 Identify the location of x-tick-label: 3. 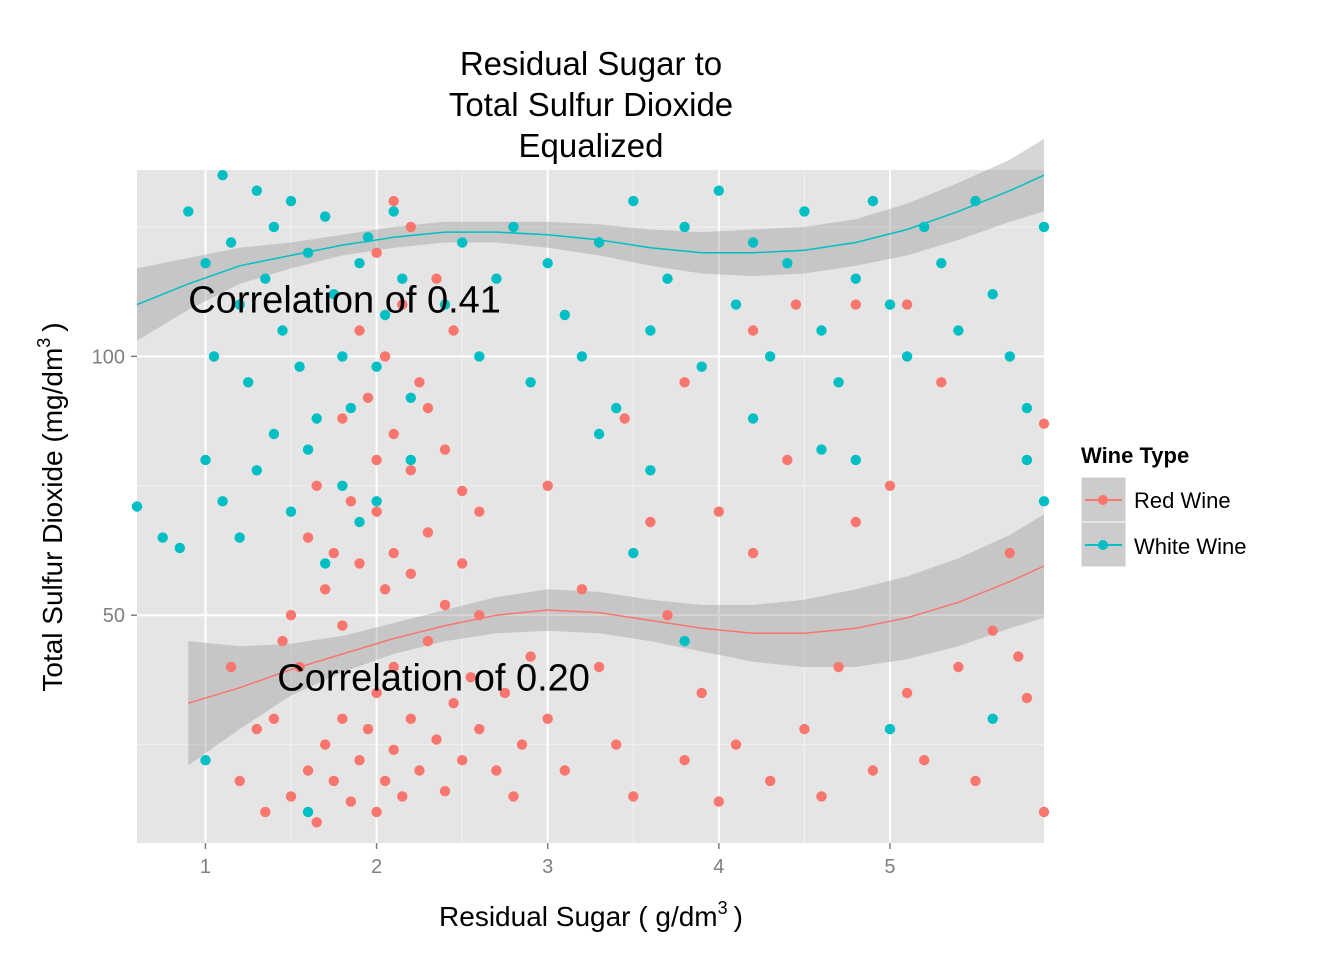
(547, 867).